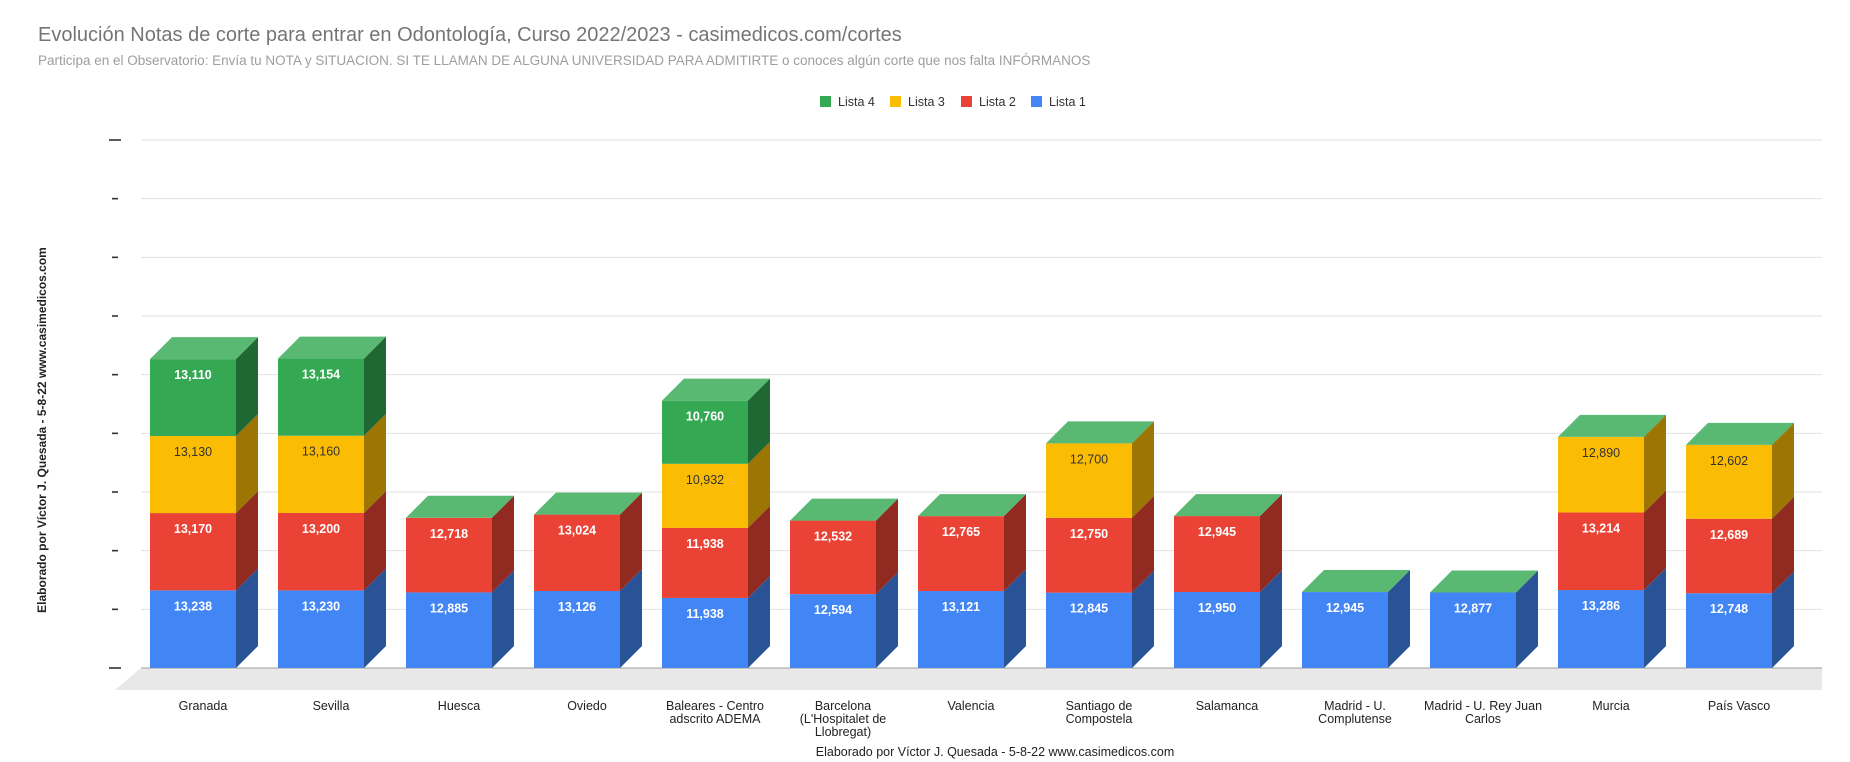 The height and width of the screenshot is (762, 1850). I want to click on x-tick-label-line: Llobregat), so click(843, 732).